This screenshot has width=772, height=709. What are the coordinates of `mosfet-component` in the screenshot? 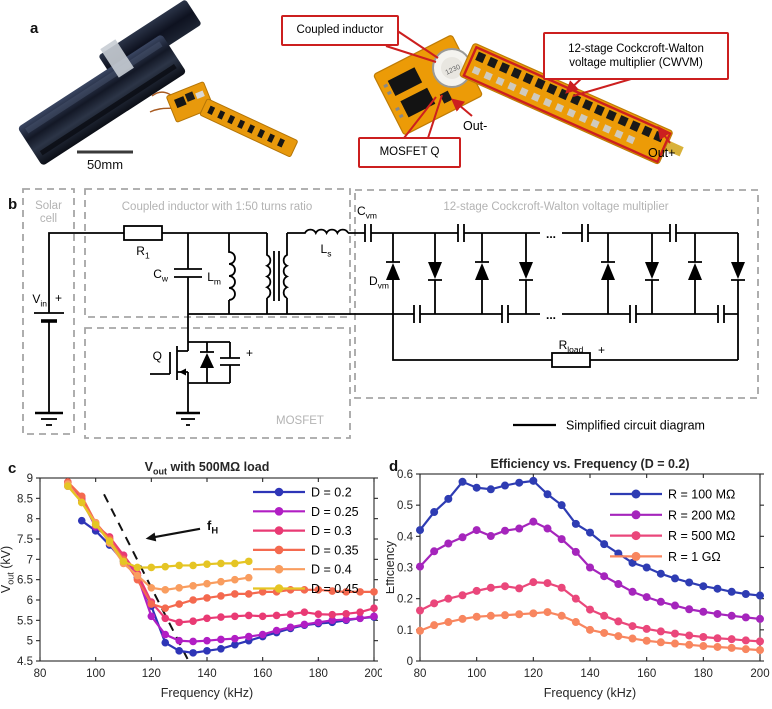 It's located at (446, 97).